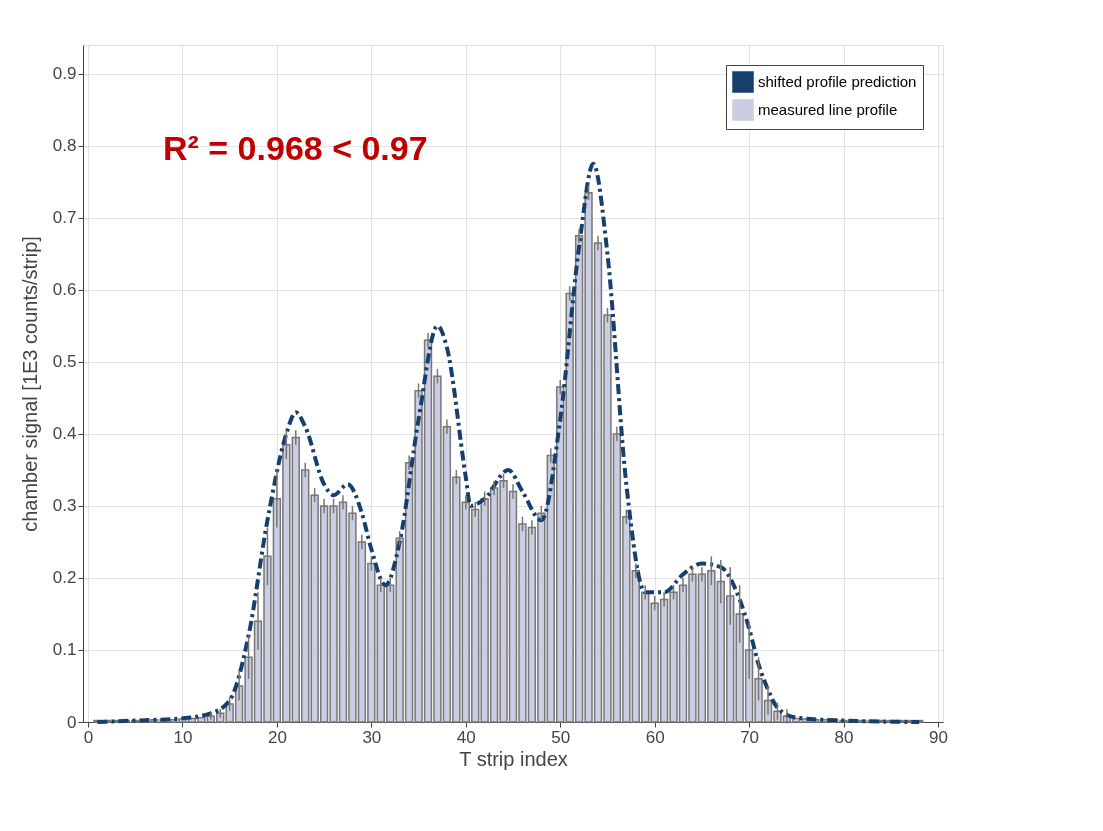  I want to click on y-tick-label: 0.1, so click(64, 650).